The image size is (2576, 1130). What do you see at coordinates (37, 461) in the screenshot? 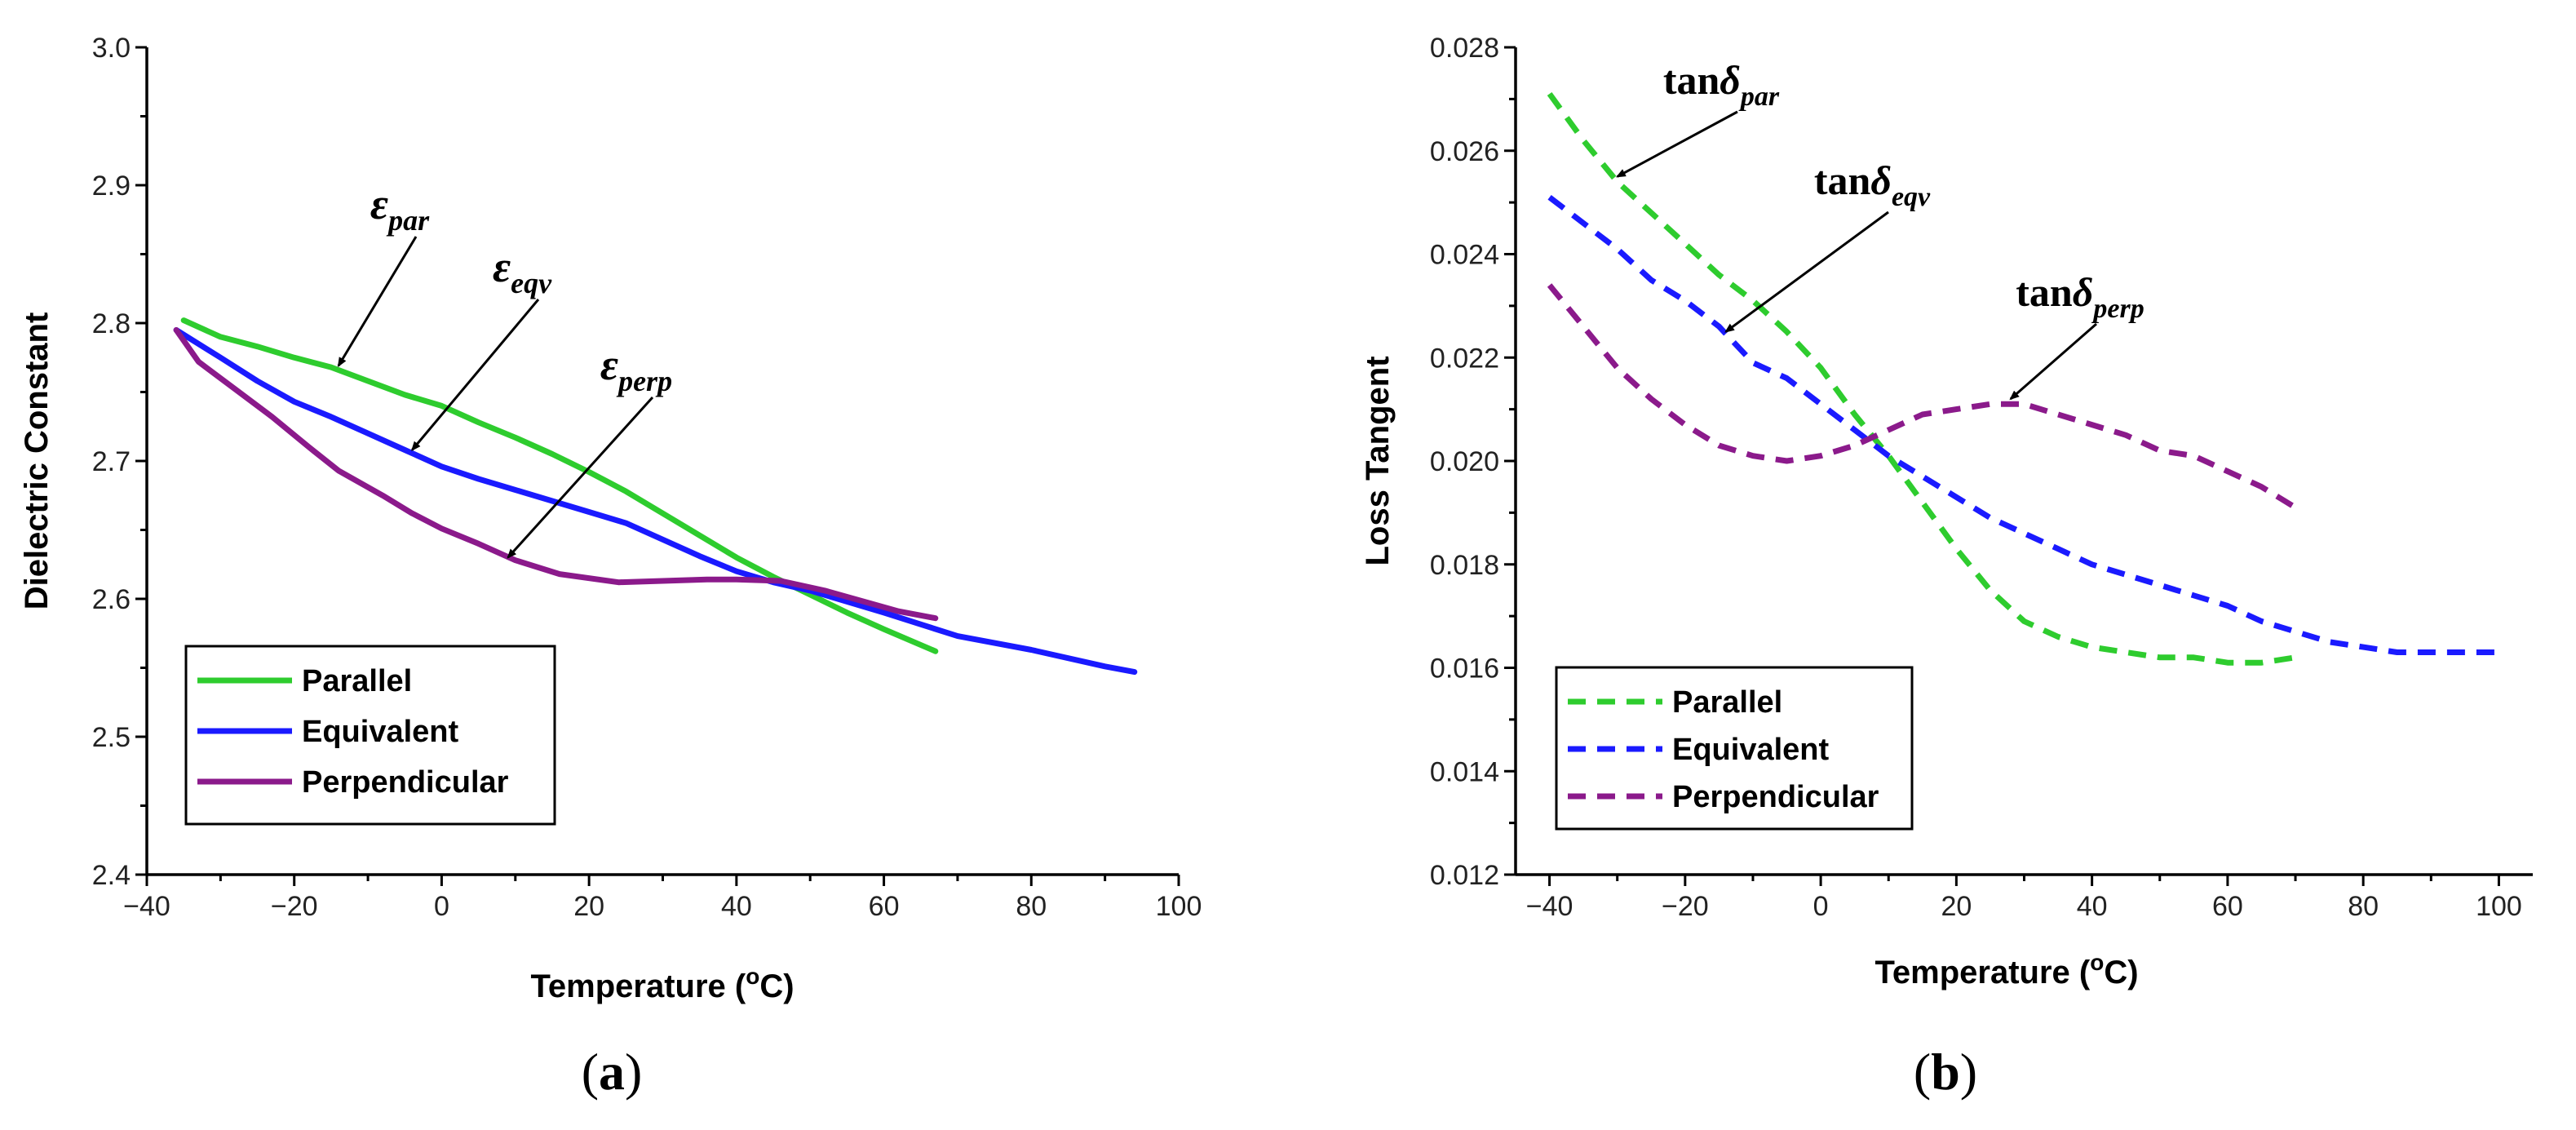
I see `panel-a-y-axis-title: Dielectric Constant` at bounding box center [37, 461].